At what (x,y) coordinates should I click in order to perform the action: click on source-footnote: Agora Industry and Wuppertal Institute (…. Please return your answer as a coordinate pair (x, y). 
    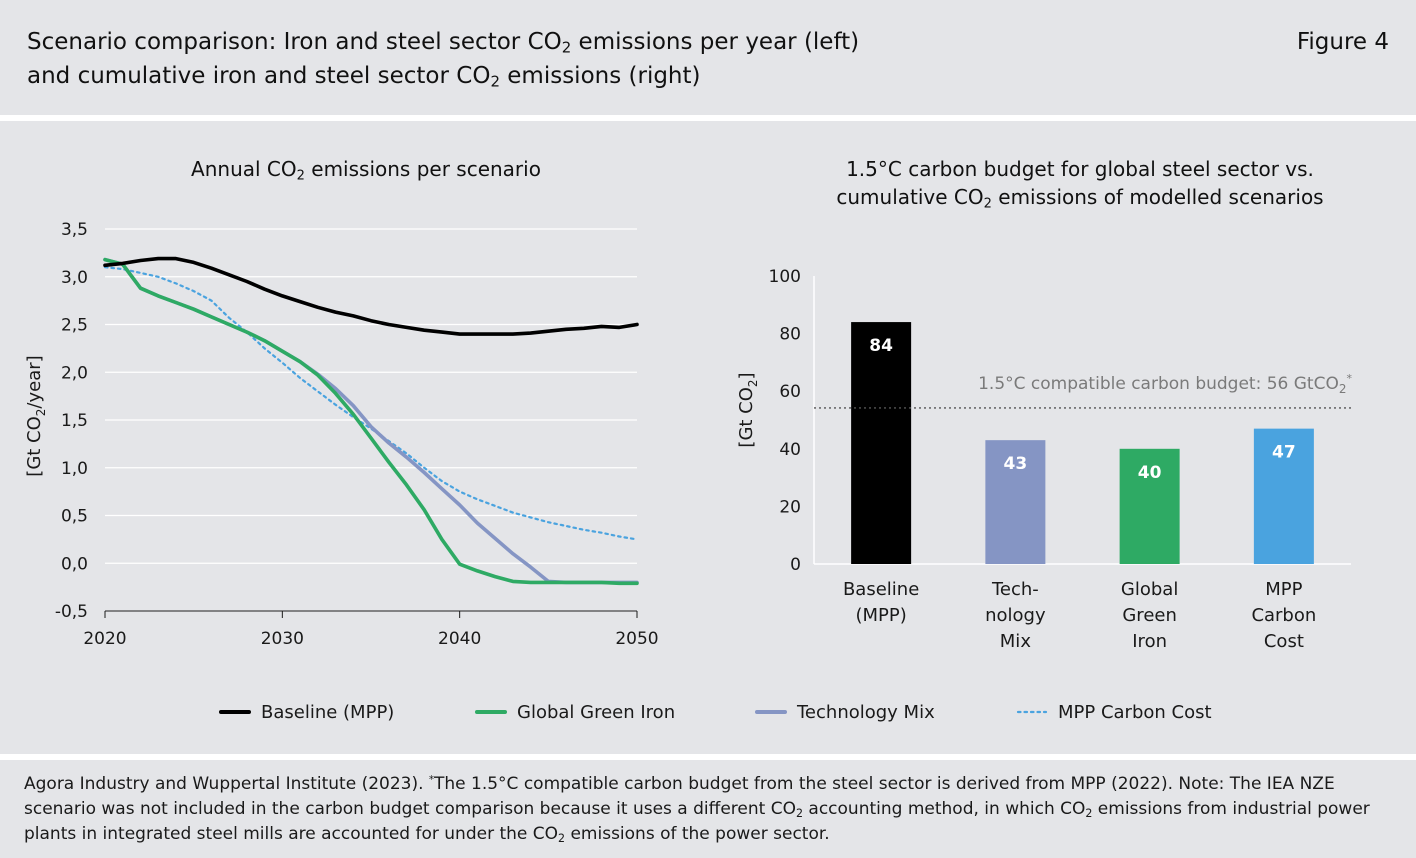
    Looking at the image, I should click on (697, 809).